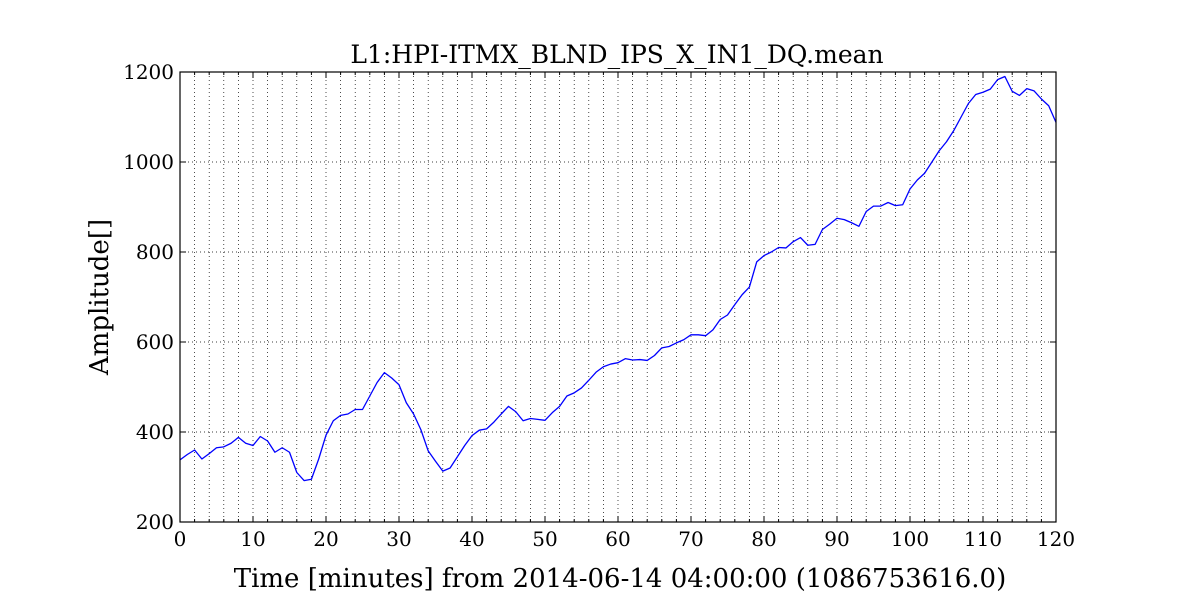  What do you see at coordinates (325, 539) in the screenshot?
I see `x-tick-label: 20` at bounding box center [325, 539].